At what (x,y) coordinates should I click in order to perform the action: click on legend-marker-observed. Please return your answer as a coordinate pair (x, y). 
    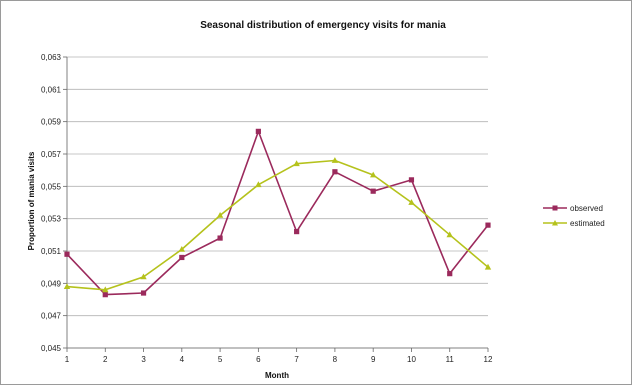
    Looking at the image, I should click on (555, 208).